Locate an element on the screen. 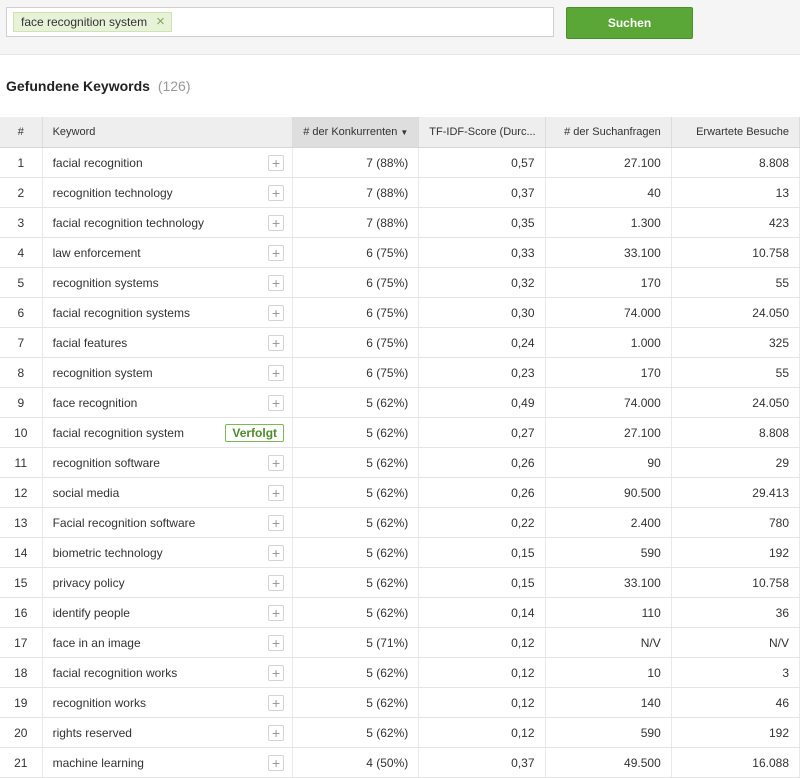 Image resolution: width=800 pixels, height=778 pixels. tracked-badge: Verfolgt is located at coordinates (255, 432).